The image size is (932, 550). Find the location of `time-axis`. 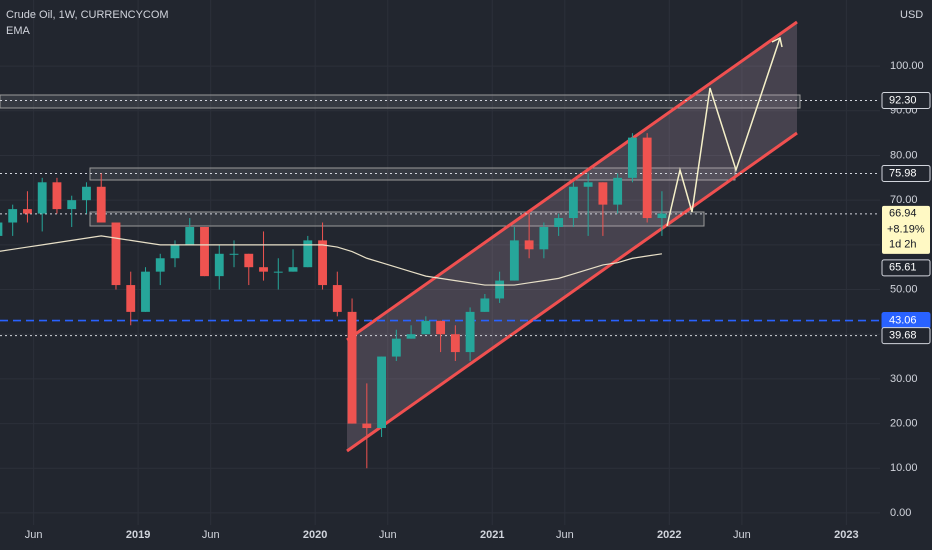

time-axis is located at coordinates (466, 537).